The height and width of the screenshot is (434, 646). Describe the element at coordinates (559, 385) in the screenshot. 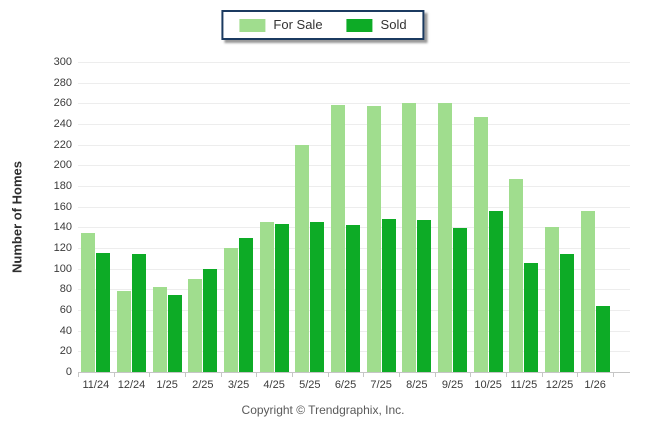

I see `x-tick-label: 12/25` at that location.